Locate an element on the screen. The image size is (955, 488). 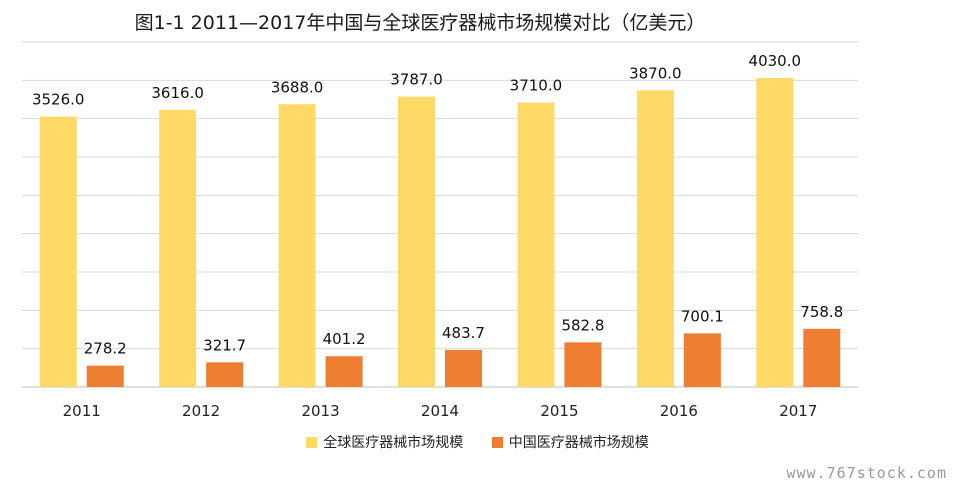
bar-global-2015 is located at coordinates (536, 245).